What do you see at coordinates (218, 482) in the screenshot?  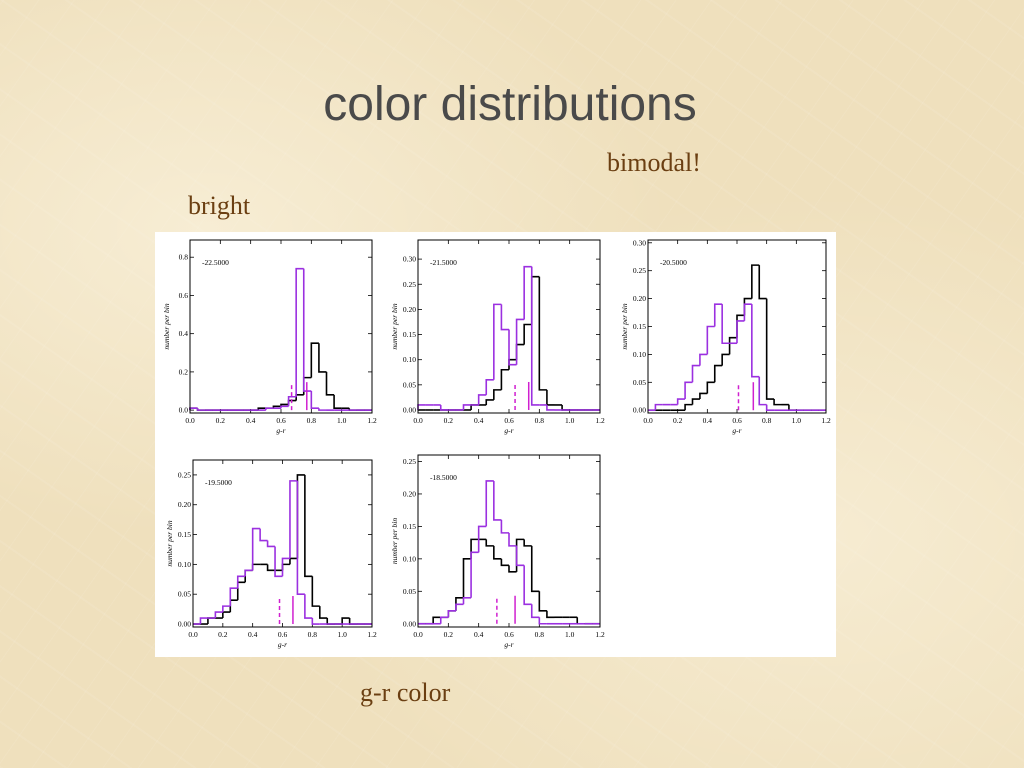 I see `panel-label: -19.5000` at bounding box center [218, 482].